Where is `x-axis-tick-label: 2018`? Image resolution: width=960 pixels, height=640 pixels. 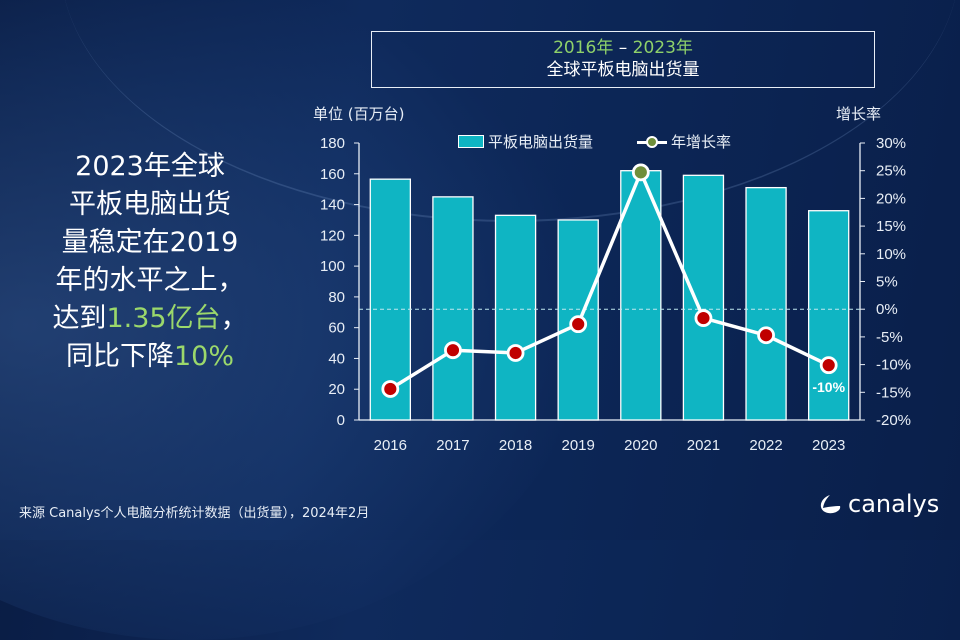 x-axis-tick-label: 2018 is located at coordinates (515, 445).